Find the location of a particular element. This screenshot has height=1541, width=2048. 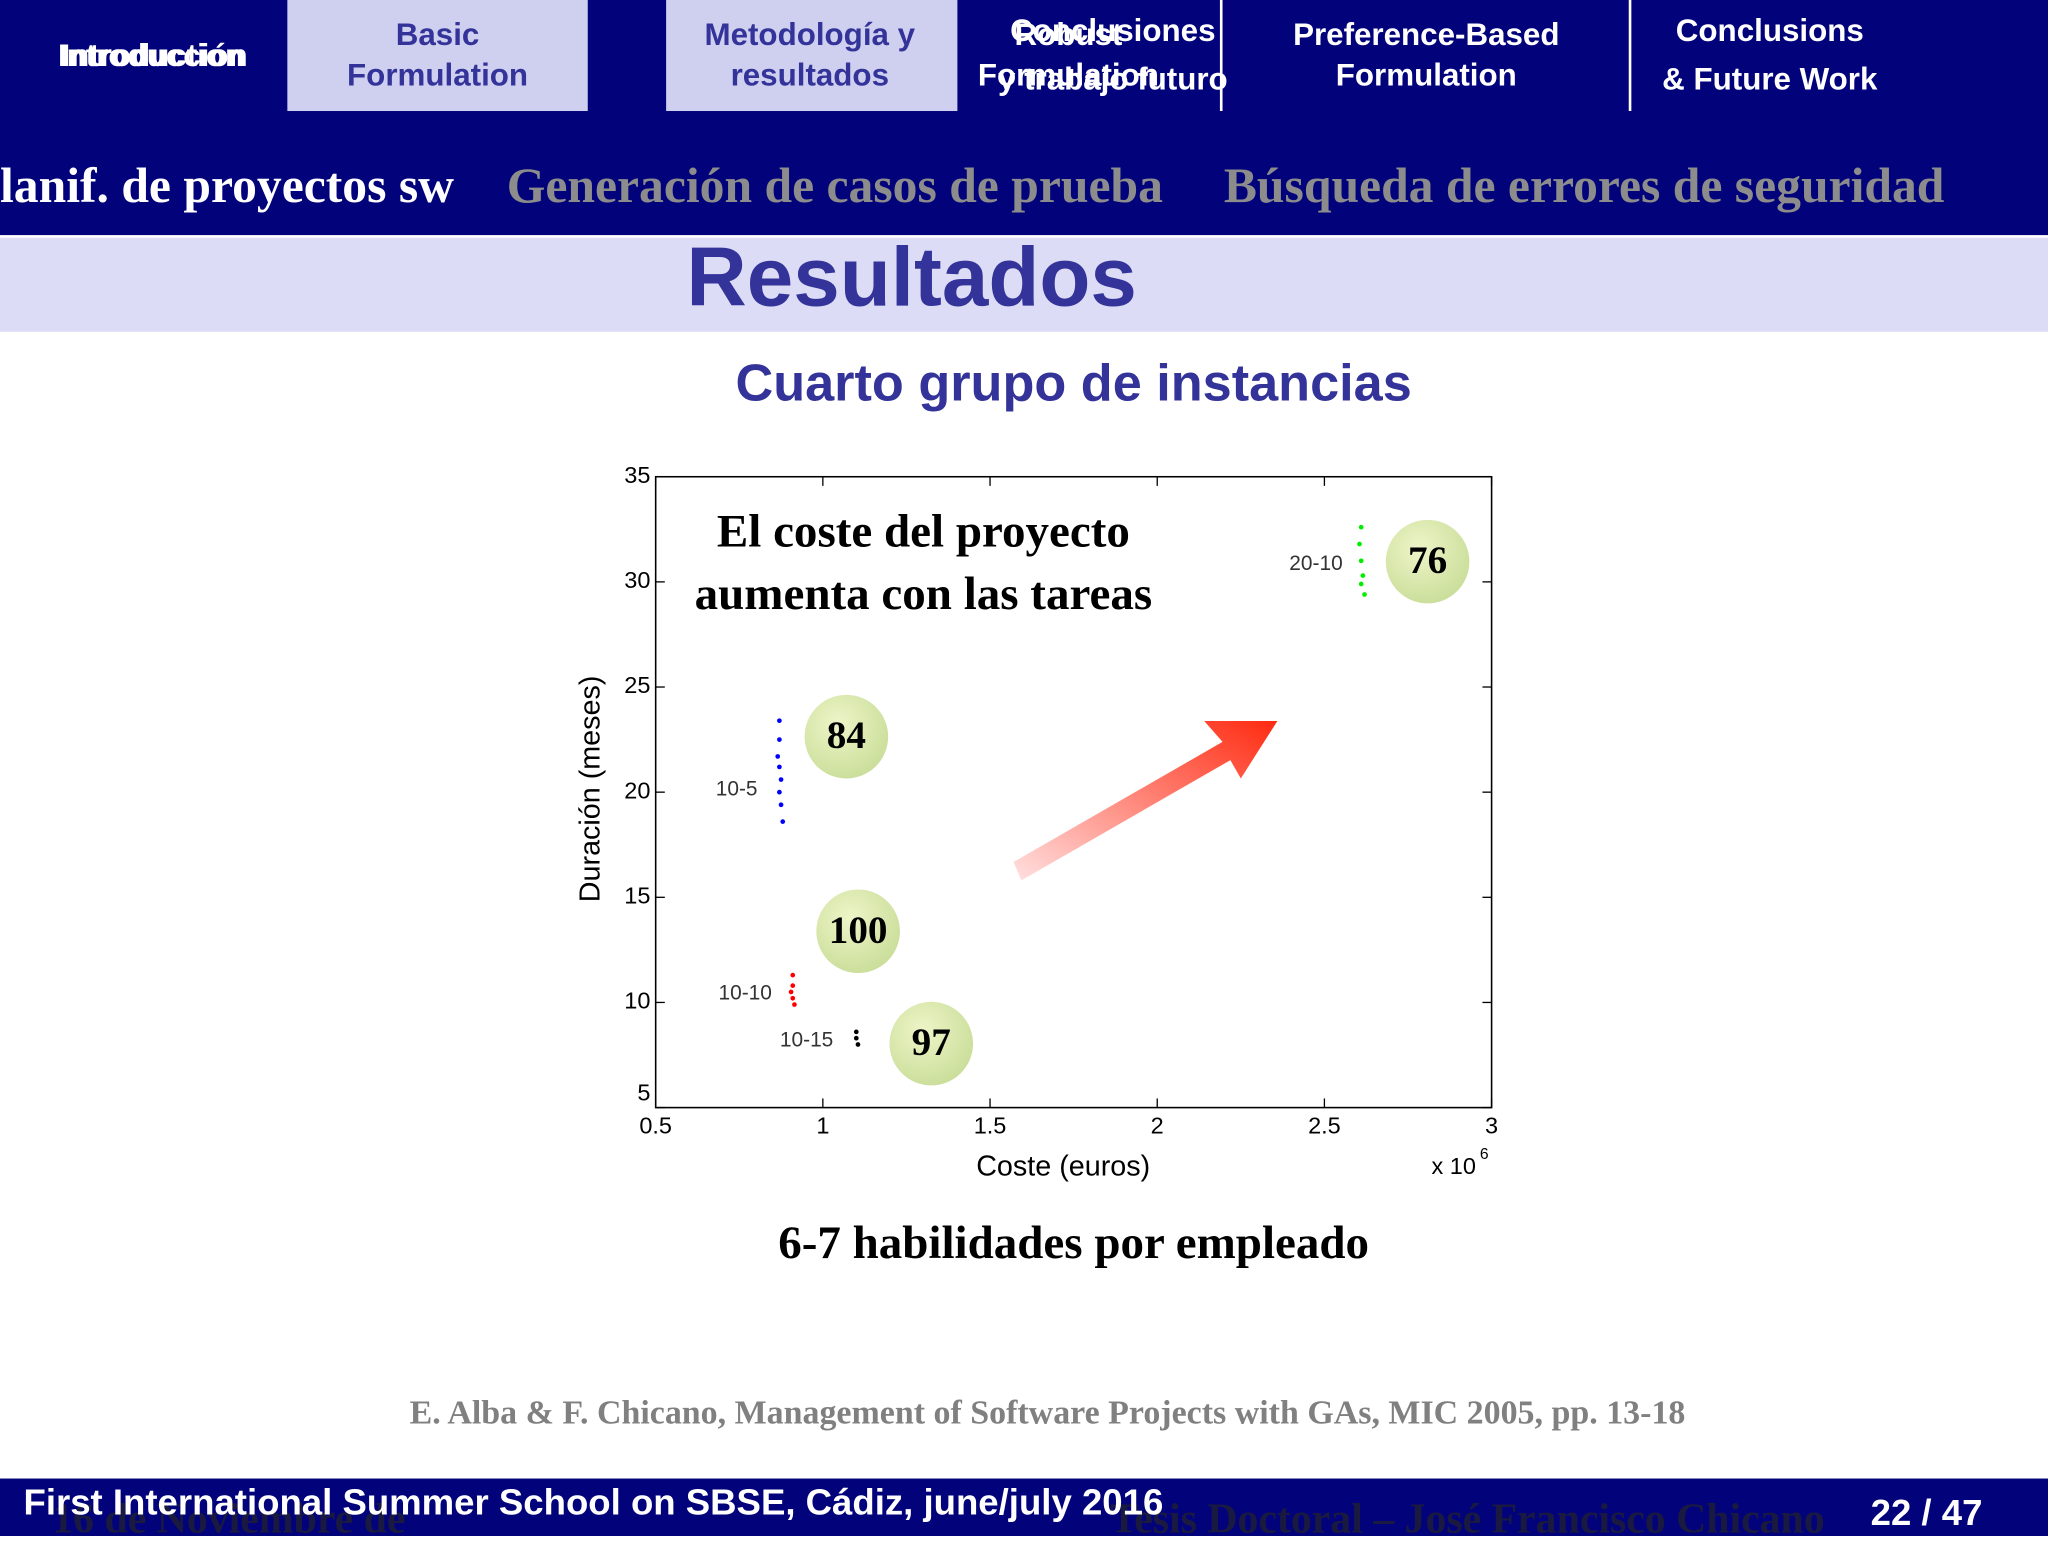

badge-label: 100 is located at coordinates (858, 930).